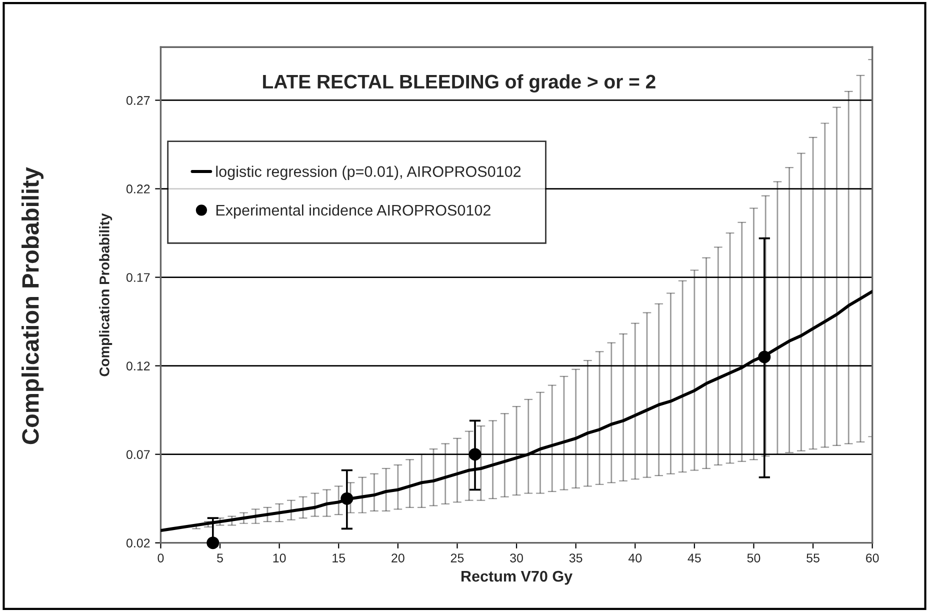 The width and height of the screenshot is (929, 612). What do you see at coordinates (457, 558) in the screenshot?
I see `x-tick-label: 25` at bounding box center [457, 558].